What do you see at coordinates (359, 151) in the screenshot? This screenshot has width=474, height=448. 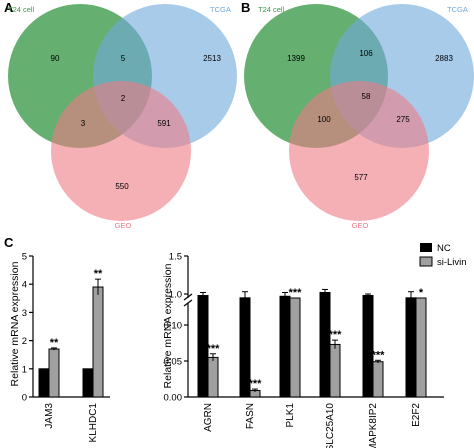 I see `venn-b-circle-geo` at bounding box center [359, 151].